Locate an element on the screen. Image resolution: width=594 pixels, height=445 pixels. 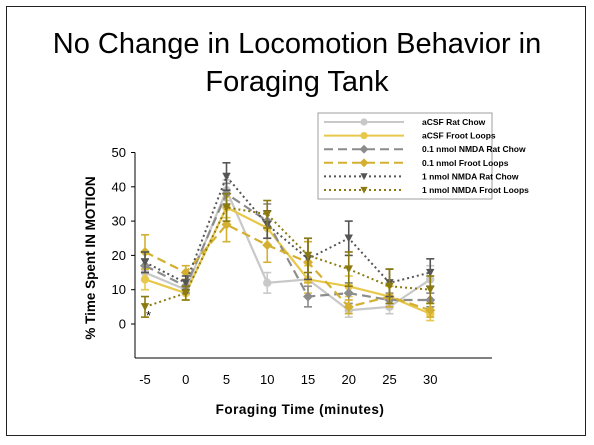
y-axis-title: % Time Spent IN MOTION is located at coordinates (90, 257).